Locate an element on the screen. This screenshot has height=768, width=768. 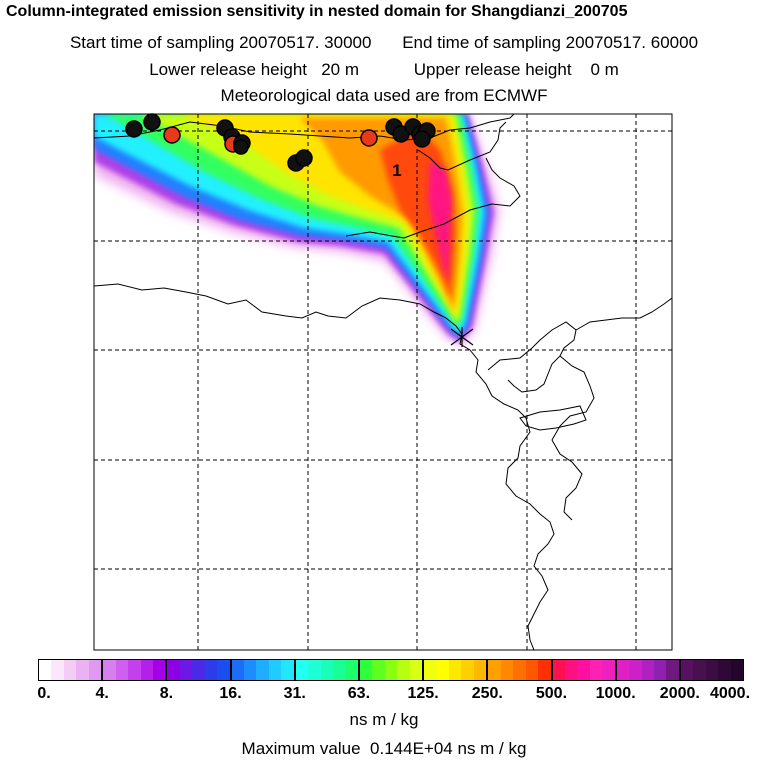
upper-height-value: 0 m is located at coordinates (604, 69).